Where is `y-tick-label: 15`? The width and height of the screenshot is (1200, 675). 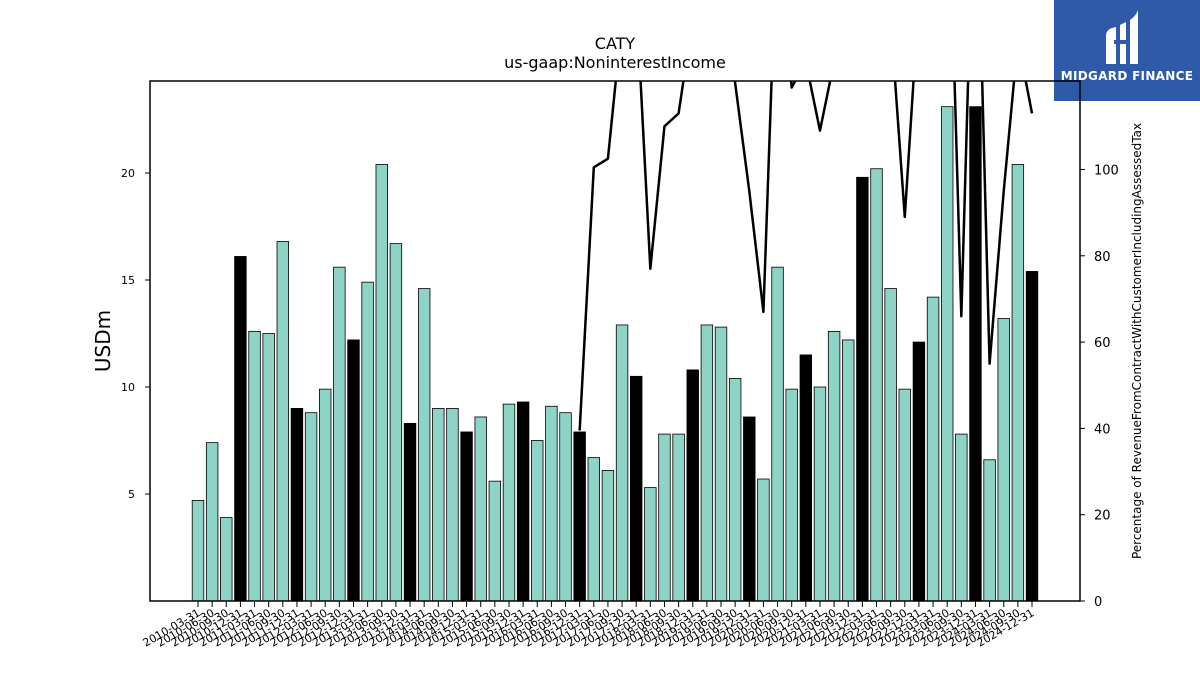
y-tick-label: 15 is located at coordinates (128, 280).